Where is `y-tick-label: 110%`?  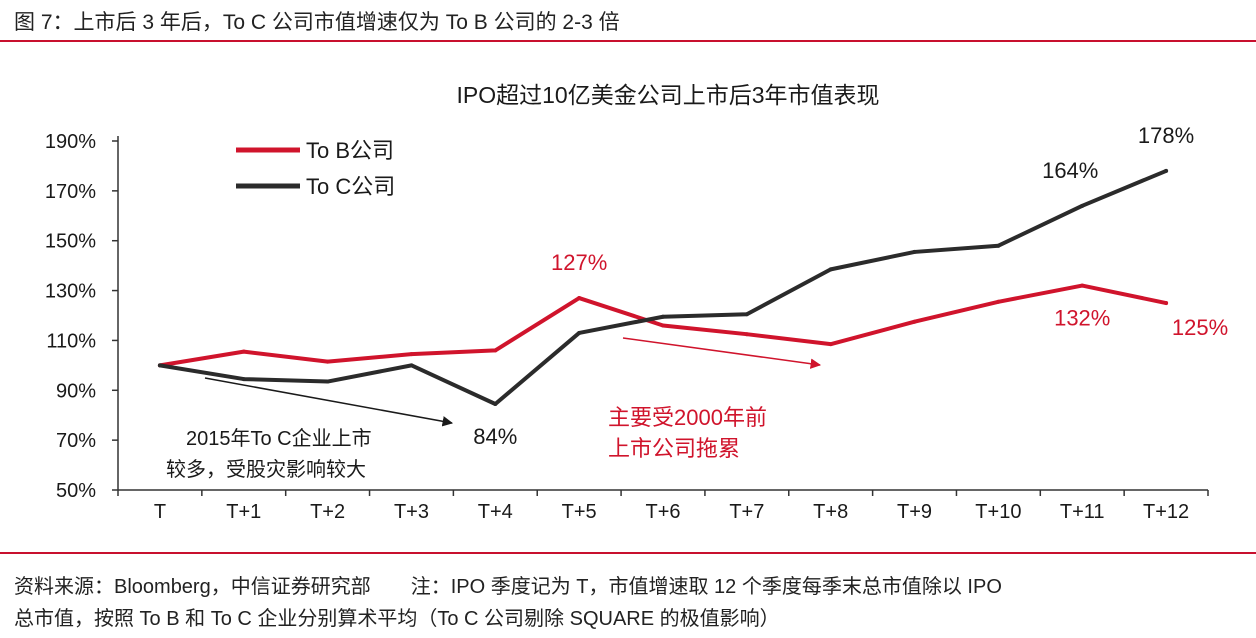
y-tick-label: 110% is located at coordinates (71, 341).